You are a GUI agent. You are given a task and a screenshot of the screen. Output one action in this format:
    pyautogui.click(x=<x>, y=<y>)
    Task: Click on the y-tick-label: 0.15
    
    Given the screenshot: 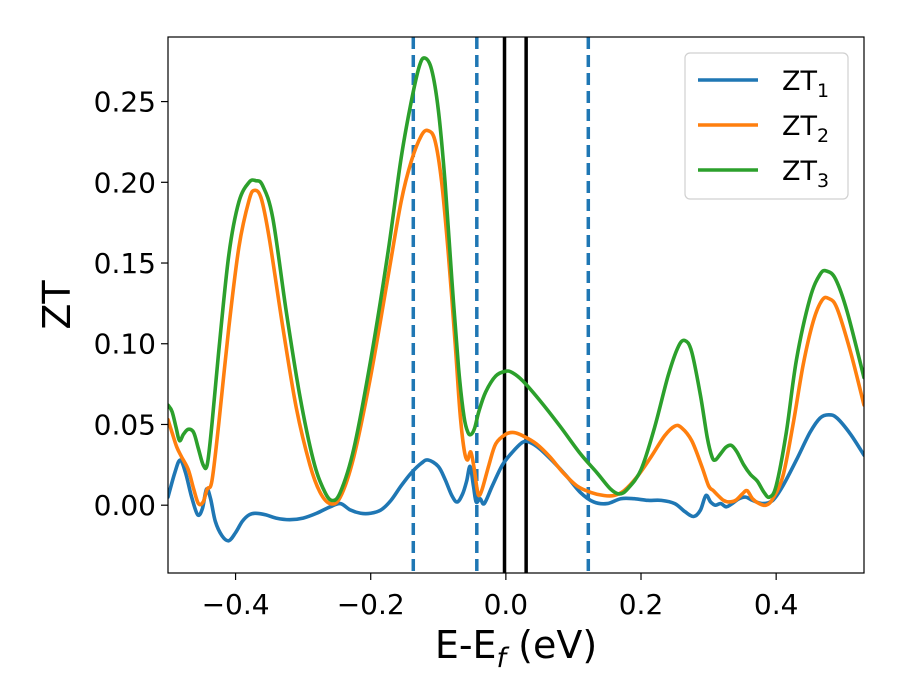 What is the action you would take?
    pyautogui.click(x=125, y=263)
    